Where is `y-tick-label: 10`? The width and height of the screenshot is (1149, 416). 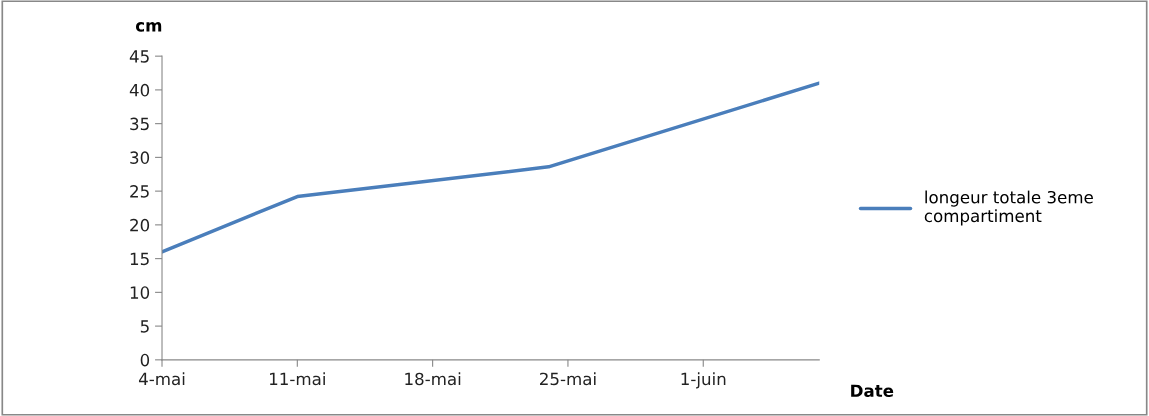
y-tick-label: 10 is located at coordinates (140, 292).